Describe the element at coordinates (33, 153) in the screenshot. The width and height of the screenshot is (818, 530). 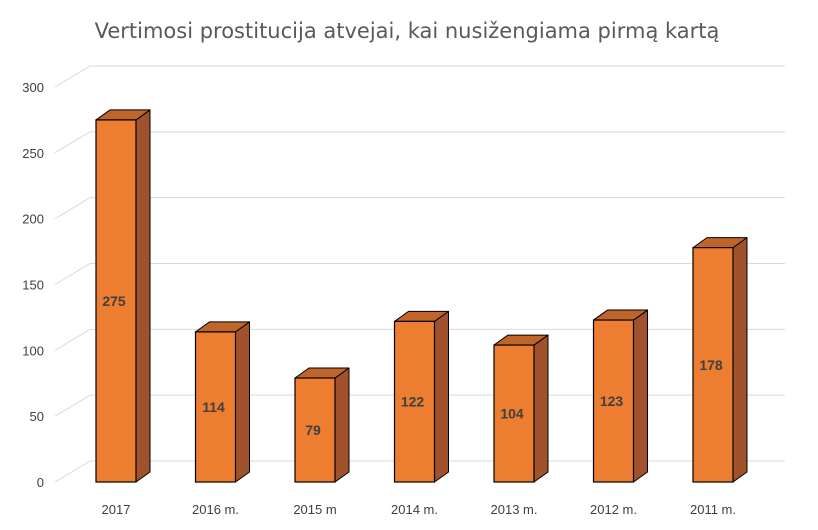
I see `y-tick-label: 250` at that location.